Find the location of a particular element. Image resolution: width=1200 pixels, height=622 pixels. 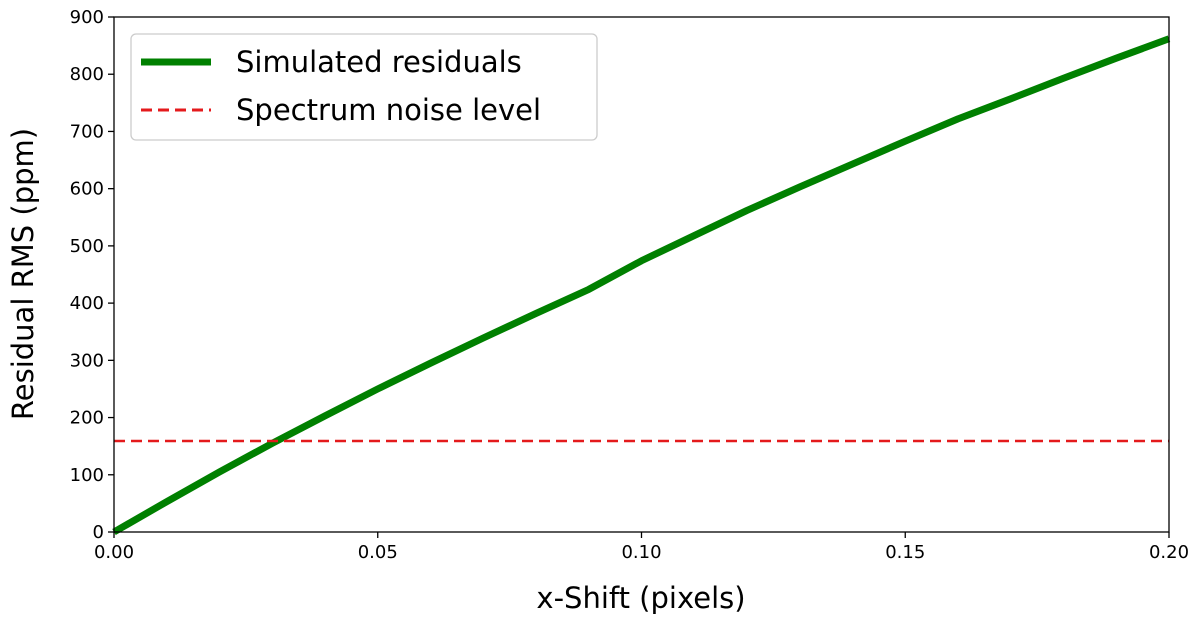

y-tick-label: 800 is located at coordinates (87, 74).